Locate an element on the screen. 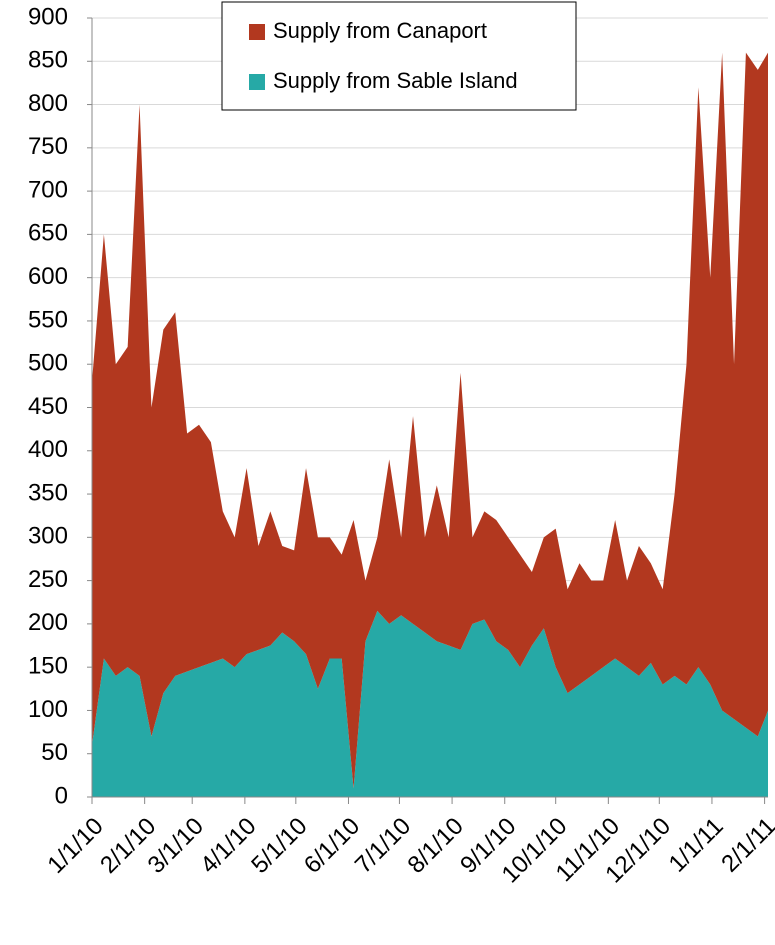 The width and height of the screenshot is (775, 945). y-tick-label: 300 is located at coordinates (48, 536).